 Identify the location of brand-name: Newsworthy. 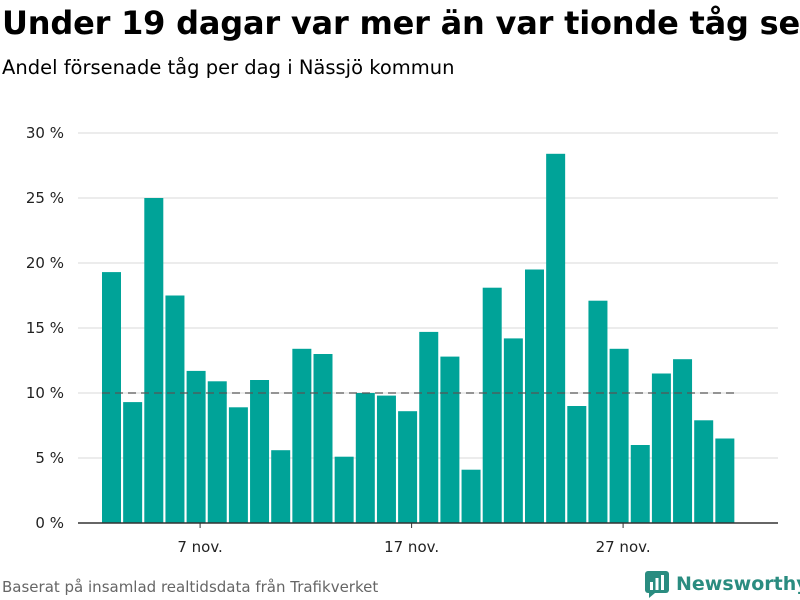
(738, 584).